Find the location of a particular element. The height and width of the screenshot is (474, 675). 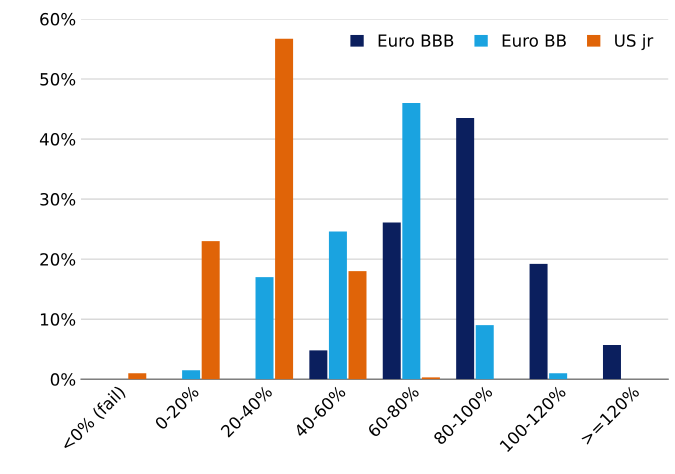

legend-label: Euro BB is located at coordinates (534, 40).